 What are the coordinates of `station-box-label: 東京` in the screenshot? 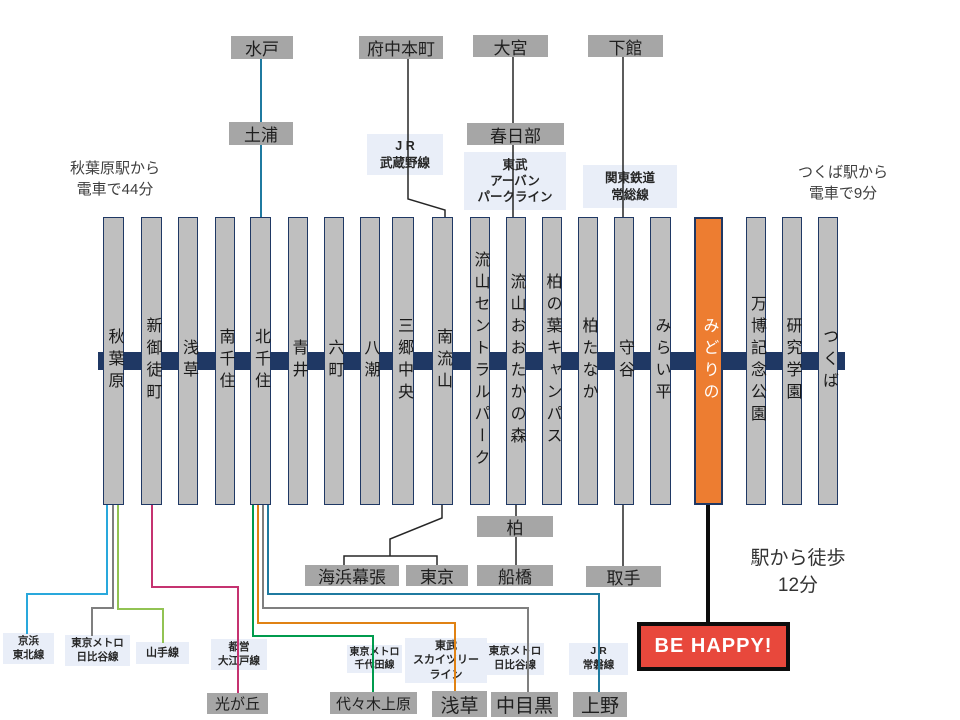 It's located at (437, 577).